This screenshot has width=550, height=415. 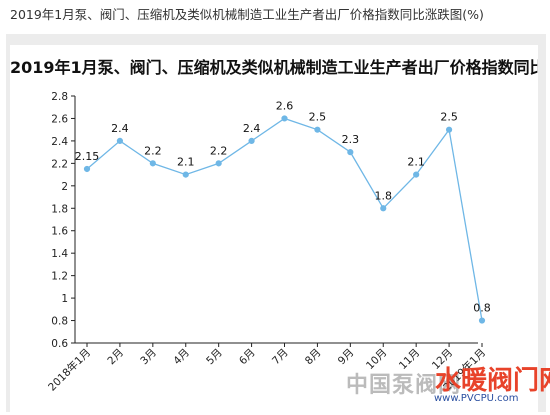 What do you see at coordinates (59, 164) in the screenshot?
I see `y-tick-label: 2.2` at bounding box center [59, 164].